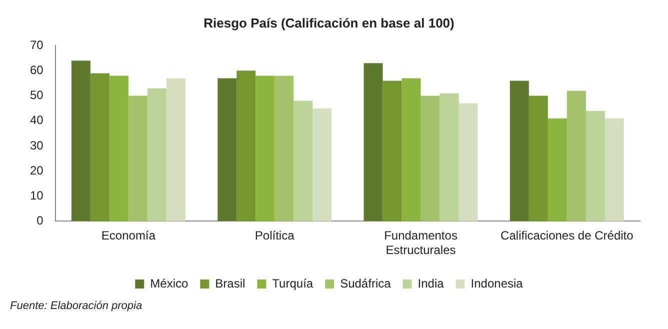 The height and width of the screenshot is (329, 668). I want to click on y-tick-label: 50, so click(37, 95).